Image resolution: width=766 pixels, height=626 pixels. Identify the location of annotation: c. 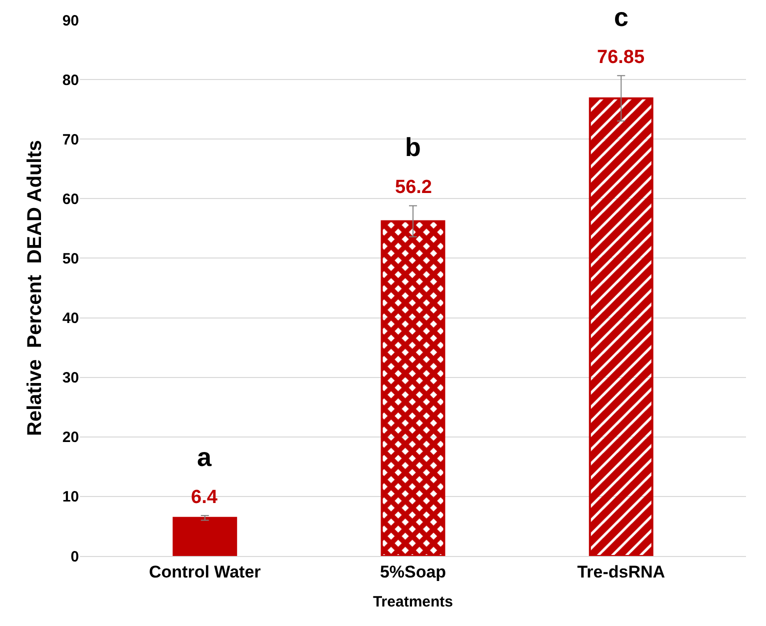
(621, 17).